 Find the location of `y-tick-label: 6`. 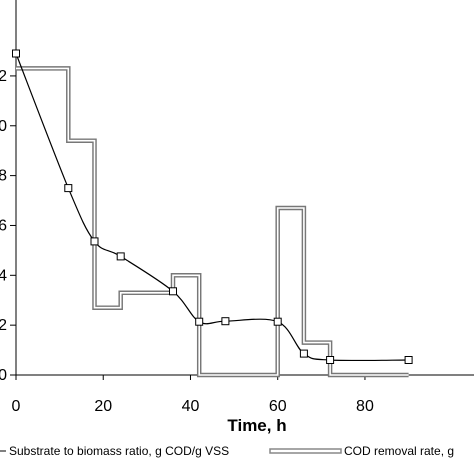

y-tick-label: 6 is located at coordinates (3, 225).